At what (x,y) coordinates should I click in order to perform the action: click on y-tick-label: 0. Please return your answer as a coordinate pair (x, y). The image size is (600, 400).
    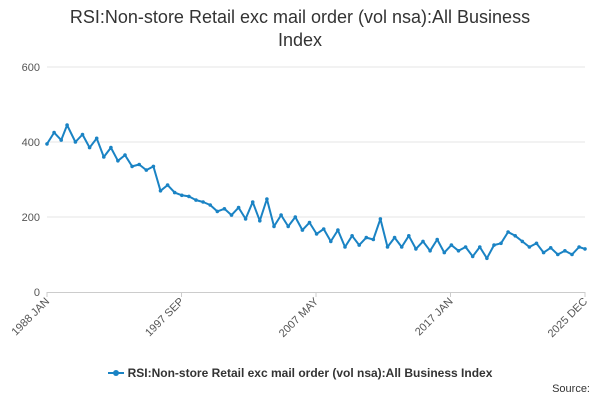
    Looking at the image, I should click on (37, 293).